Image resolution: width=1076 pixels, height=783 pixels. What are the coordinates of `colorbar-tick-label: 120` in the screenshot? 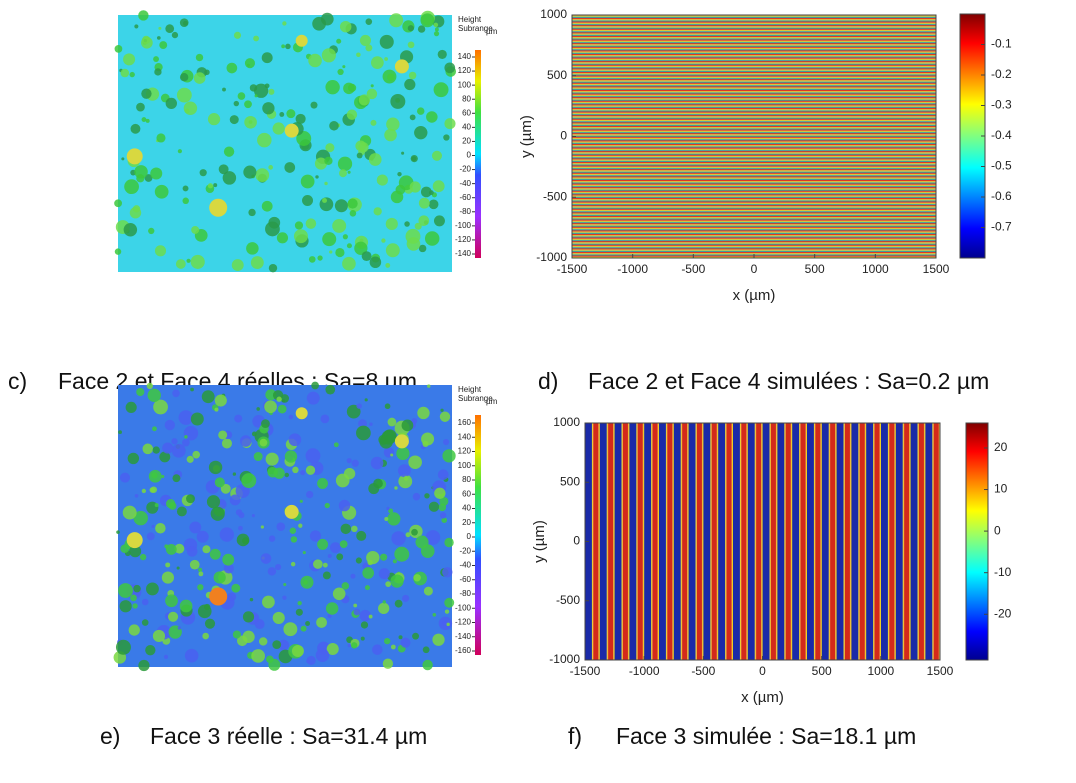 It's located at (465, 70).